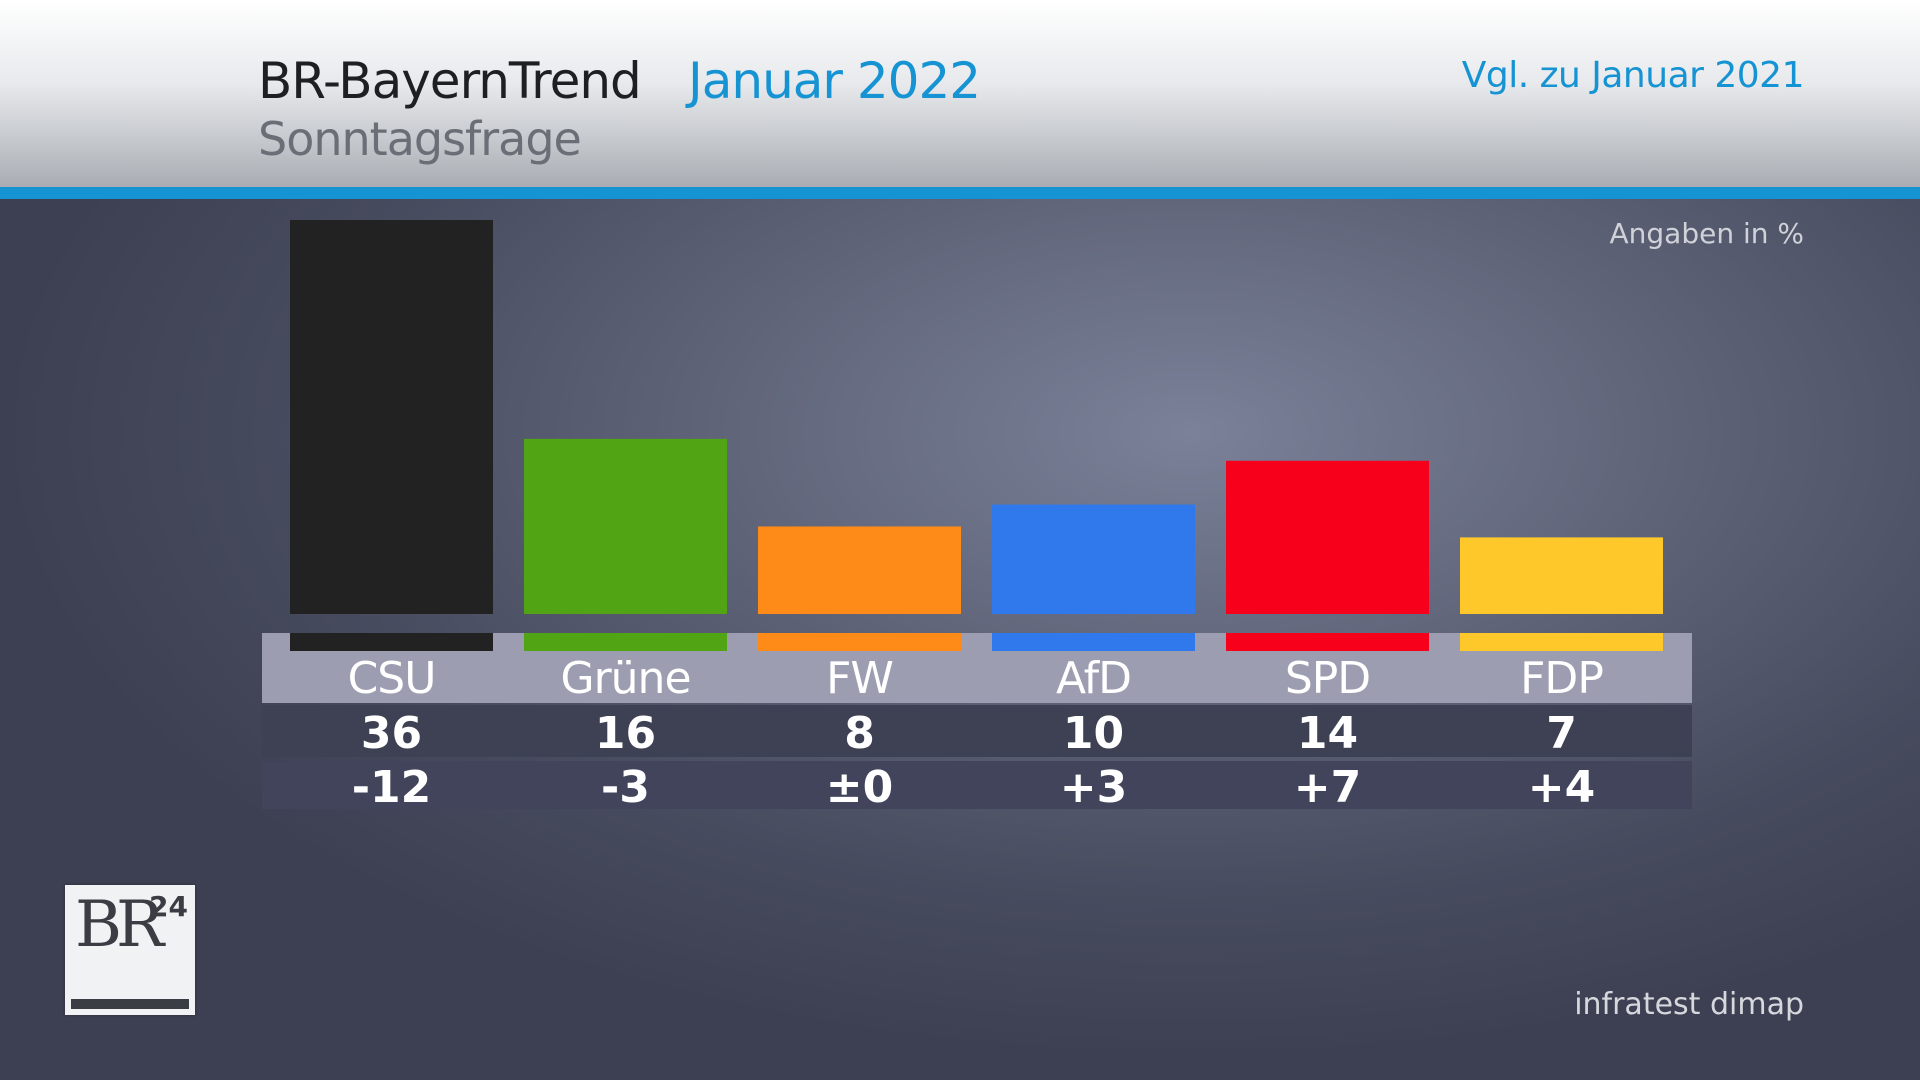  What do you see at coordinates (450, 81) in the screenshot?
I see `chart-title: BR-BayernTrend` at bounding box center [450, 81].